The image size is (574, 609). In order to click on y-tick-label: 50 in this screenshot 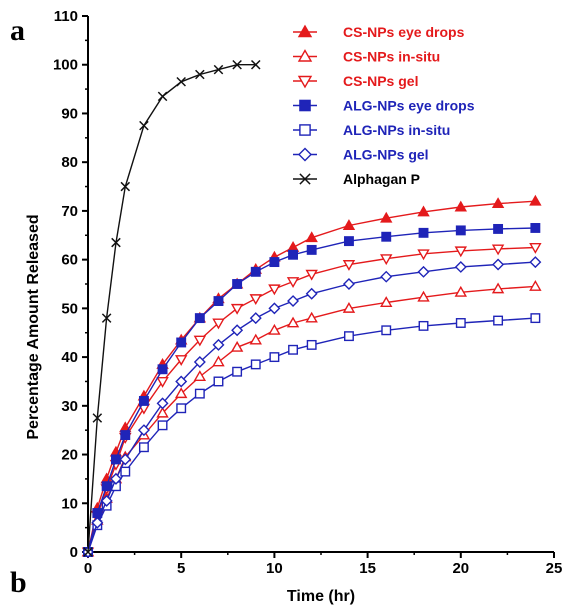, I will do `click(69, 308)`.